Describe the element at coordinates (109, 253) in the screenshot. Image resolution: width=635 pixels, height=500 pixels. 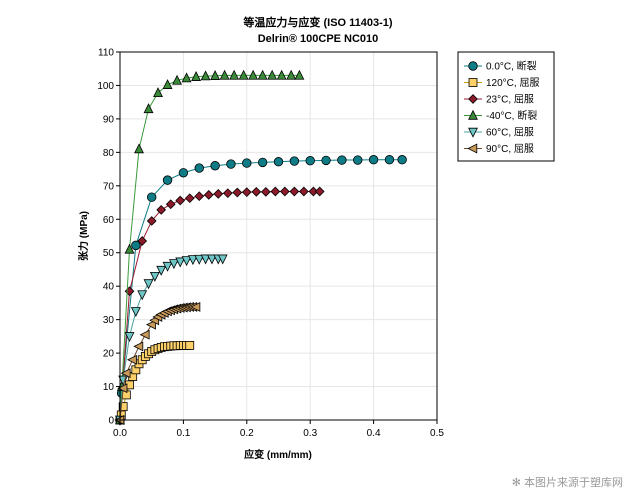
I see `y-tick-label: 50` at that location.